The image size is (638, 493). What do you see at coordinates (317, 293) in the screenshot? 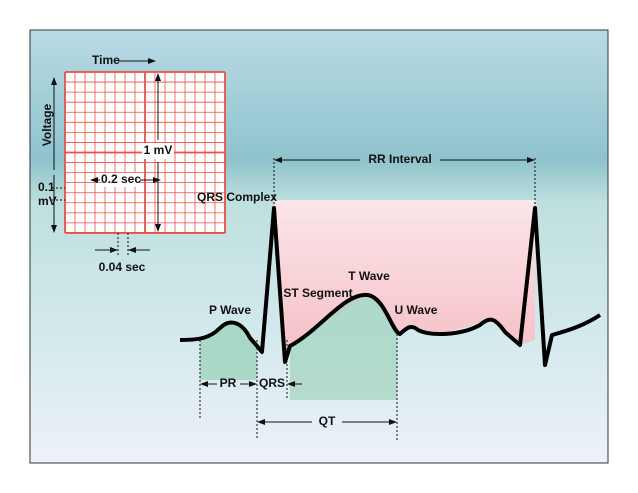
I see `st-segment-label: ST Segment` at bounding box center [317, 293].